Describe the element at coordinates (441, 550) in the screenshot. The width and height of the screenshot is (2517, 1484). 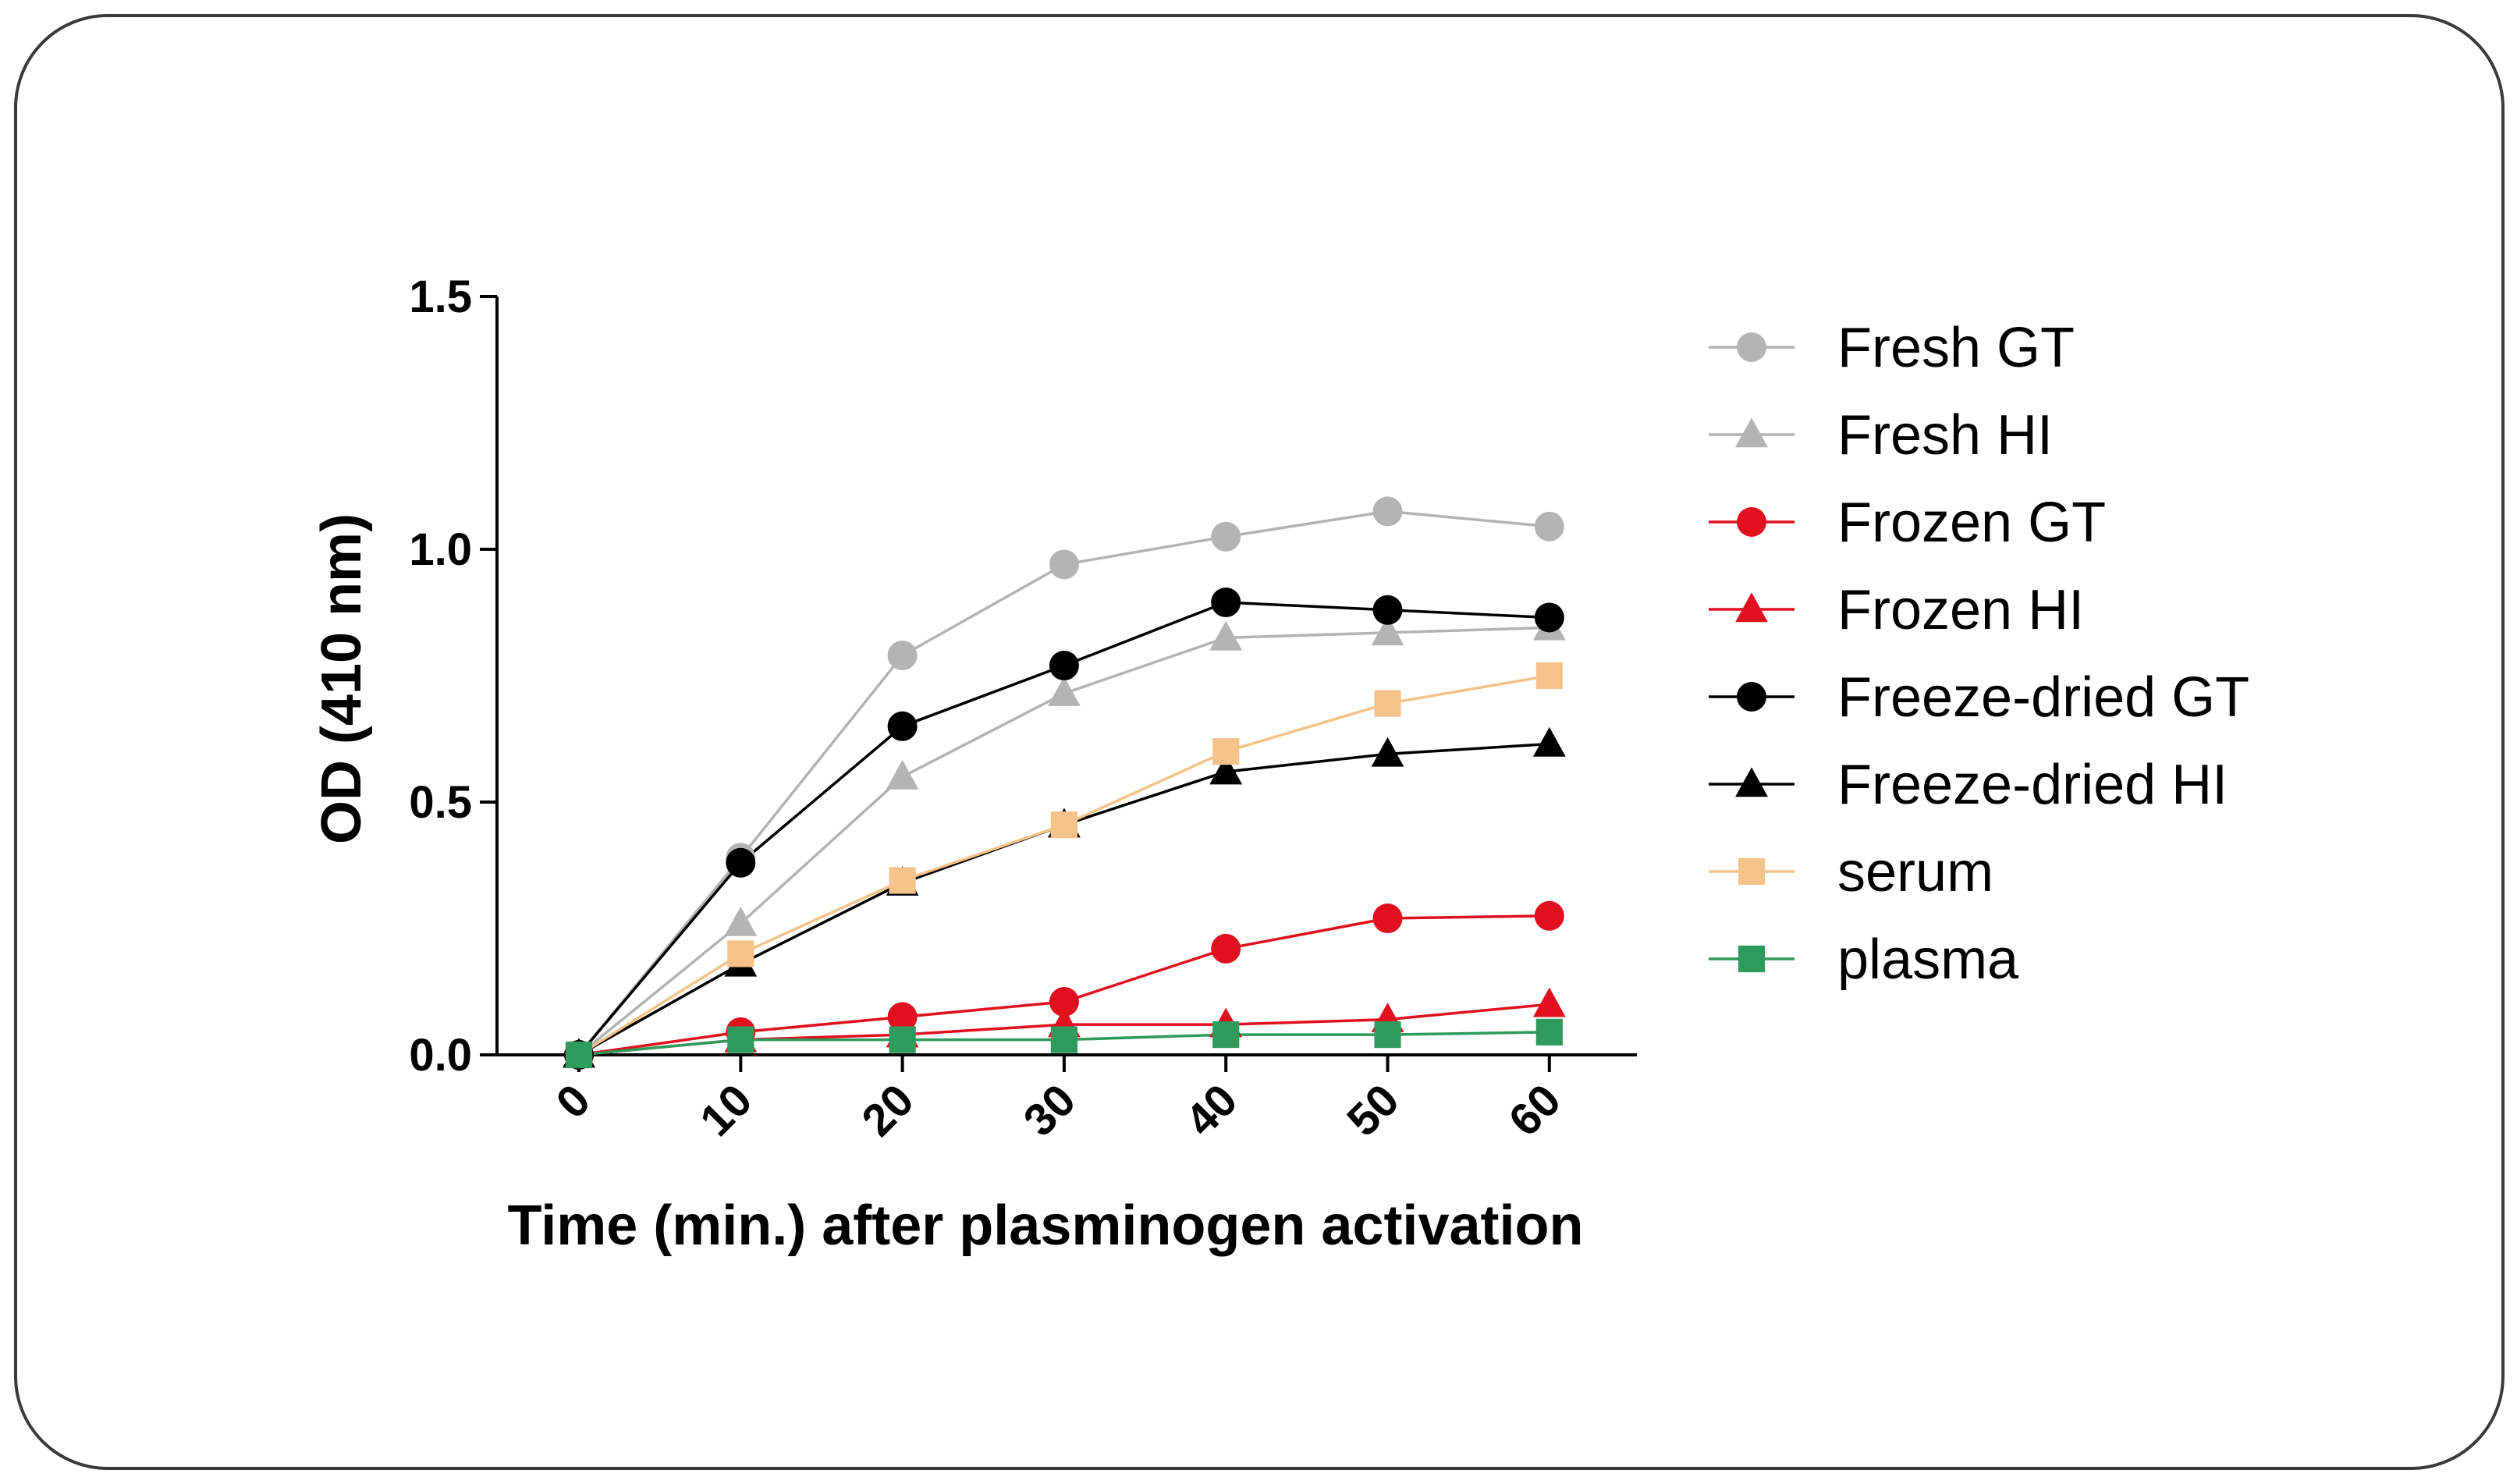
I see `y-tick-label: 1.0` at that location.